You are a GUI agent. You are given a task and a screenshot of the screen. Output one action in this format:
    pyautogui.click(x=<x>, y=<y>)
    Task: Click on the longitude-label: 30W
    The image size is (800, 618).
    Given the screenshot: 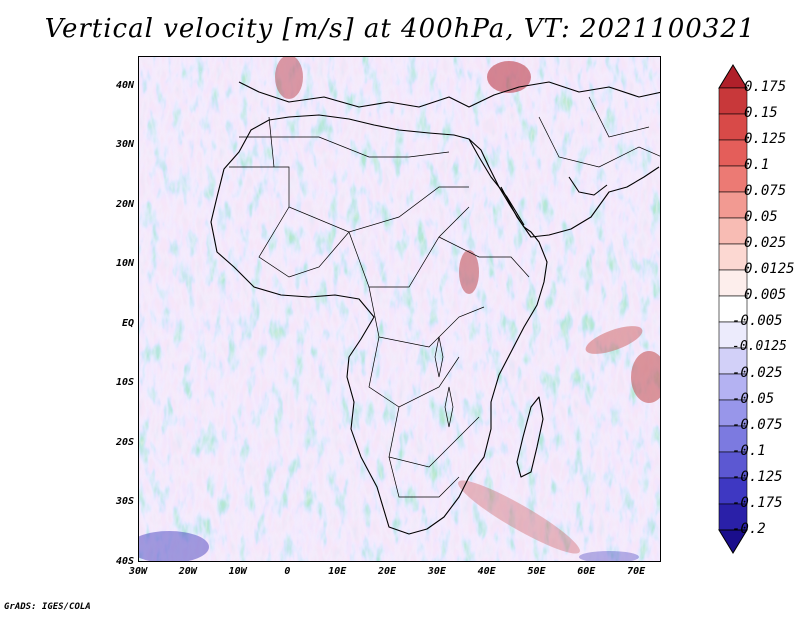 What is the action you would take?
    pyautogui.click(x=138, y=571)
    